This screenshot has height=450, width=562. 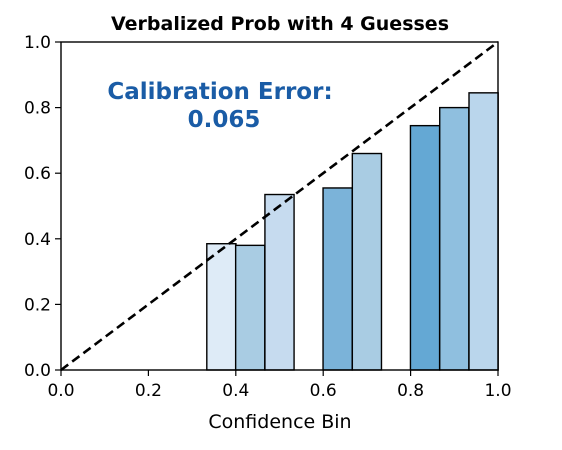 I want to click on y-tick-label-5: 1.0, so click(x=37, y=43).